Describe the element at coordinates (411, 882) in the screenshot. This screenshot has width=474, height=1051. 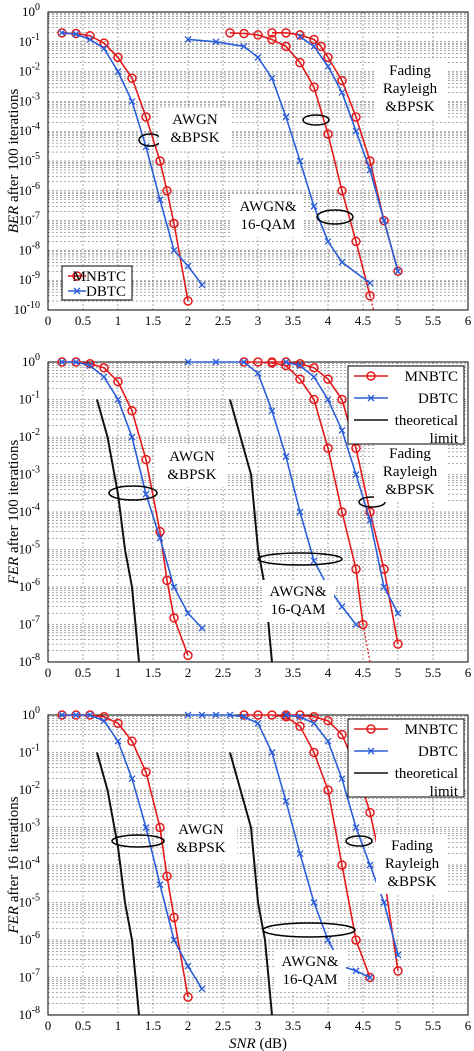
I see `annotation-text: &BPSK` at that location.